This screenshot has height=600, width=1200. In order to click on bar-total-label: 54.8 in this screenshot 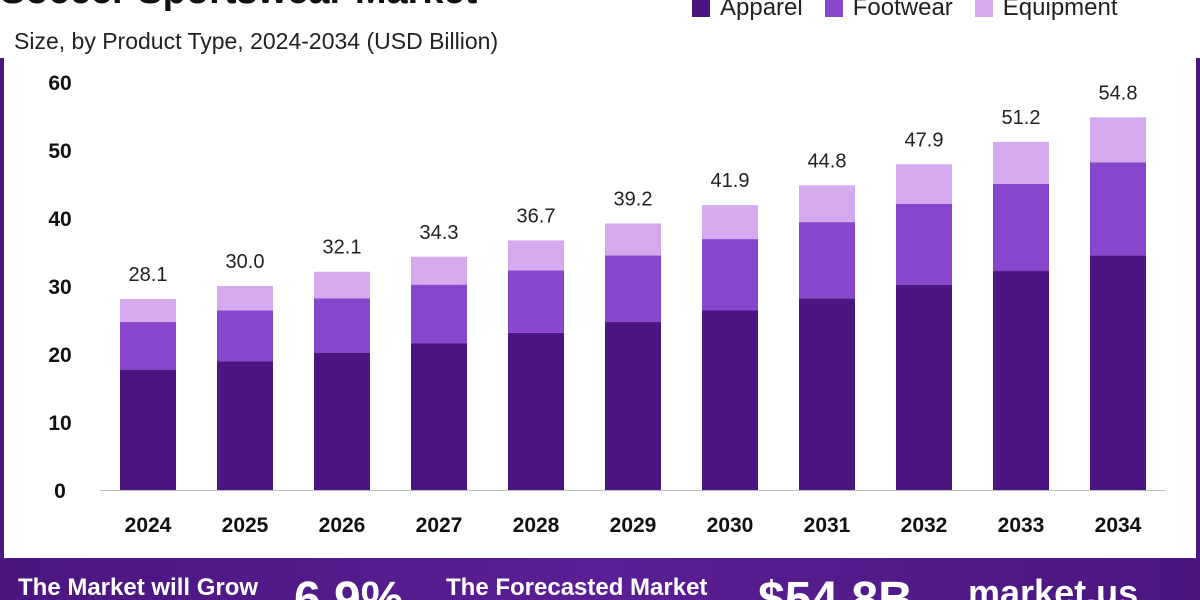, I will do `click(1118, 93)`.